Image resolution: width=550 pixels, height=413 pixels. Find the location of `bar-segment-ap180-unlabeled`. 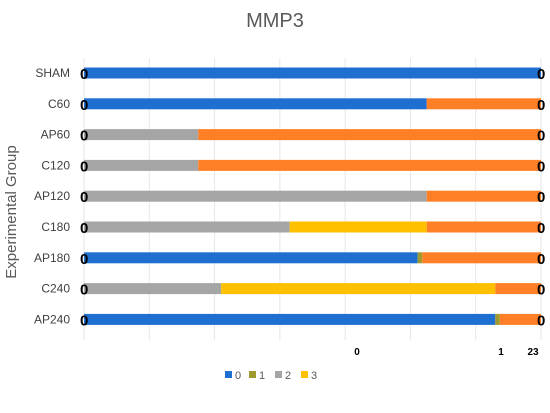

bar-segment-ap180-unlabeled is located at coordinates (481, 258).